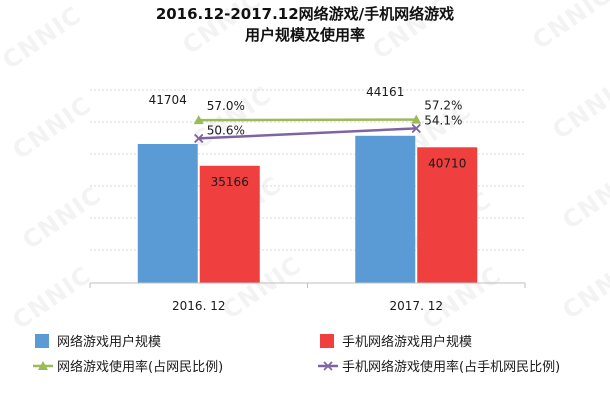 The height and width of the screenshot is (415, 610). What do you see at coordinates (451, 367) in the screenshot?
I see `legend-label: 手机网络游戏使用率(占手机网民比例)` at bounding box center [451, 367].